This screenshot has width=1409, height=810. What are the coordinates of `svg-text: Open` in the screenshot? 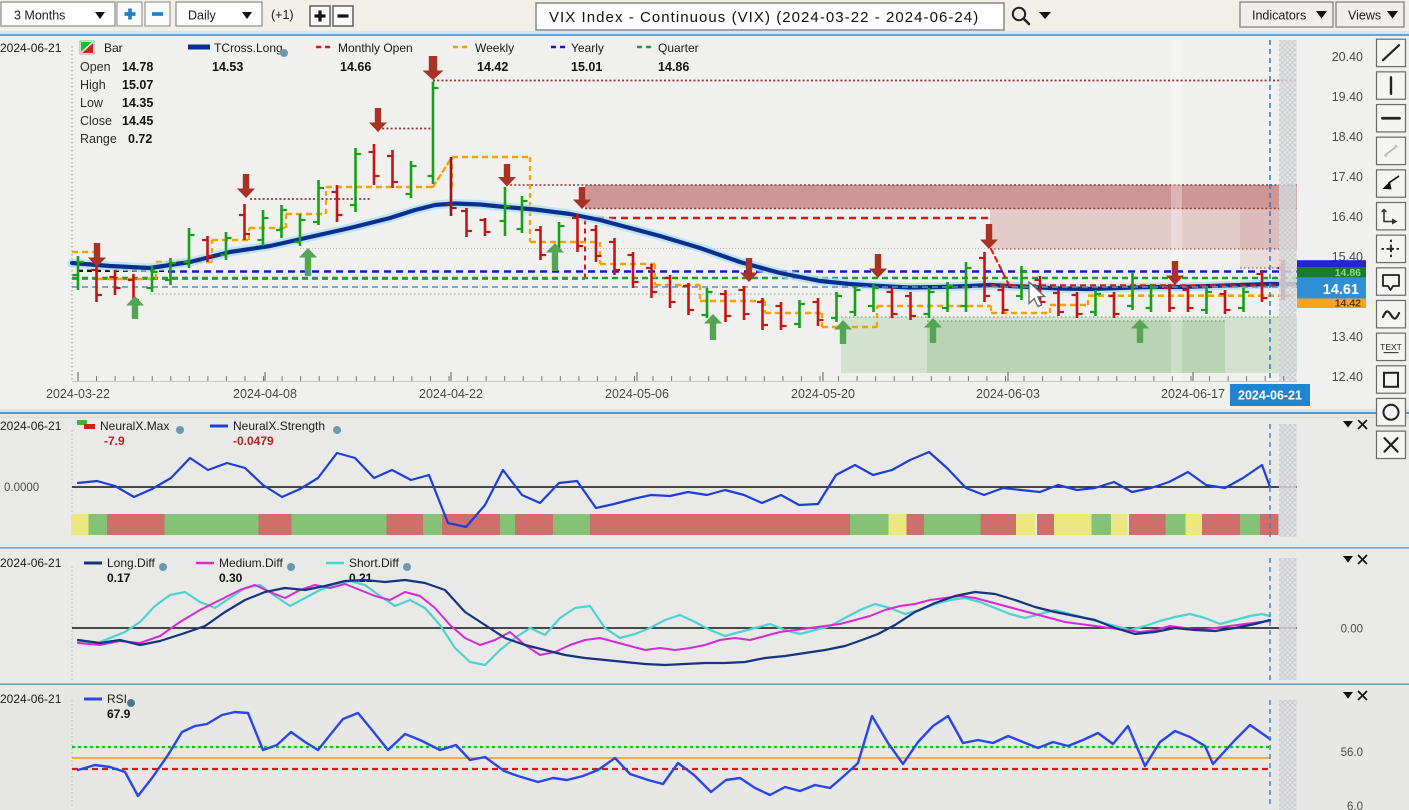 It's located at (95, 67).